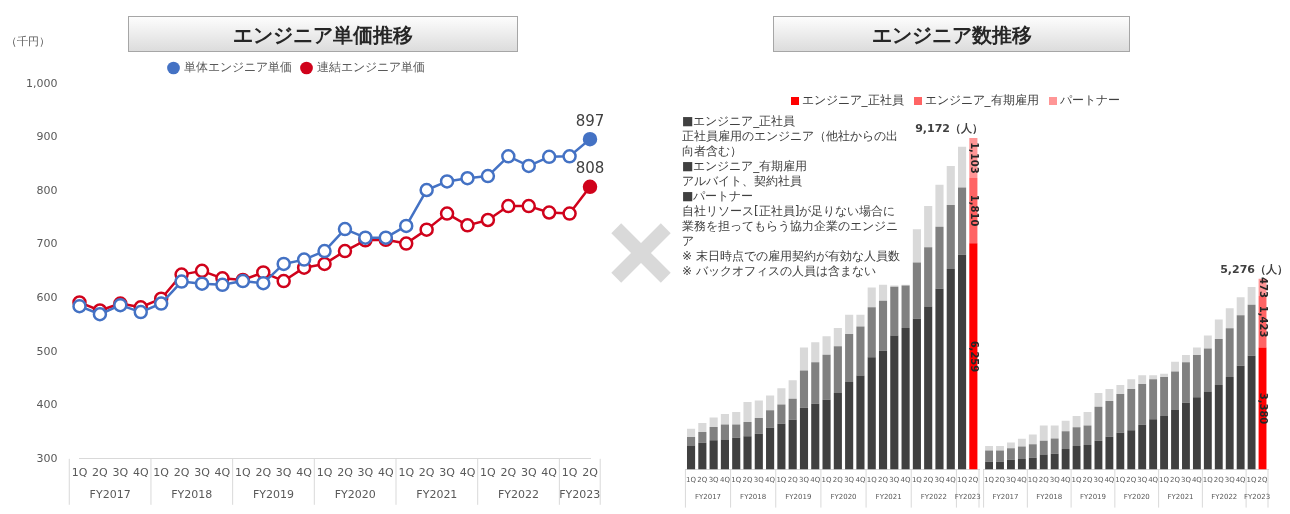 Image resolution: width=1290 pixels, height=514 pixels. What do you see at coordinates (323, 34) in the screenshot?
I see `chart-title: エンジニア単価推移` at bounding box center [323, 34].